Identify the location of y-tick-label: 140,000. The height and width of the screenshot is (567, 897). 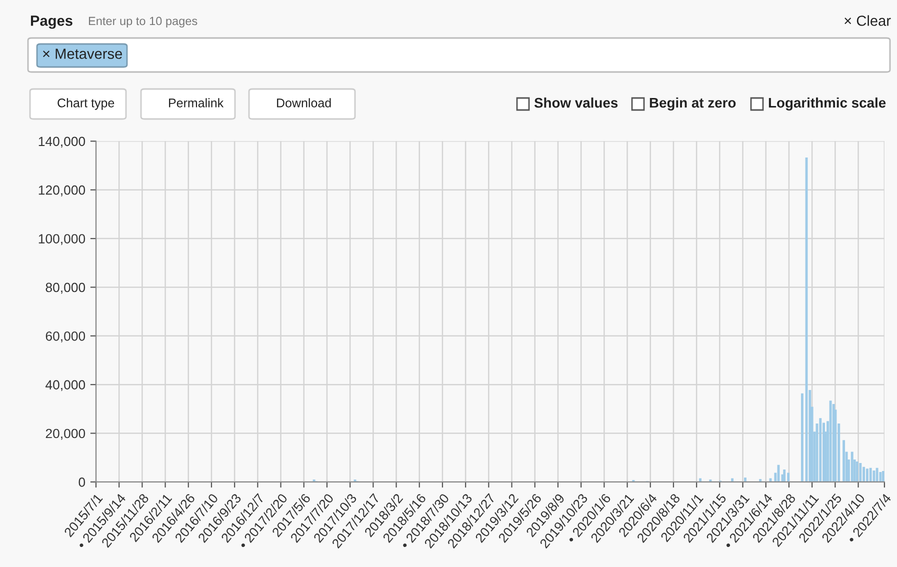
(62, 142).